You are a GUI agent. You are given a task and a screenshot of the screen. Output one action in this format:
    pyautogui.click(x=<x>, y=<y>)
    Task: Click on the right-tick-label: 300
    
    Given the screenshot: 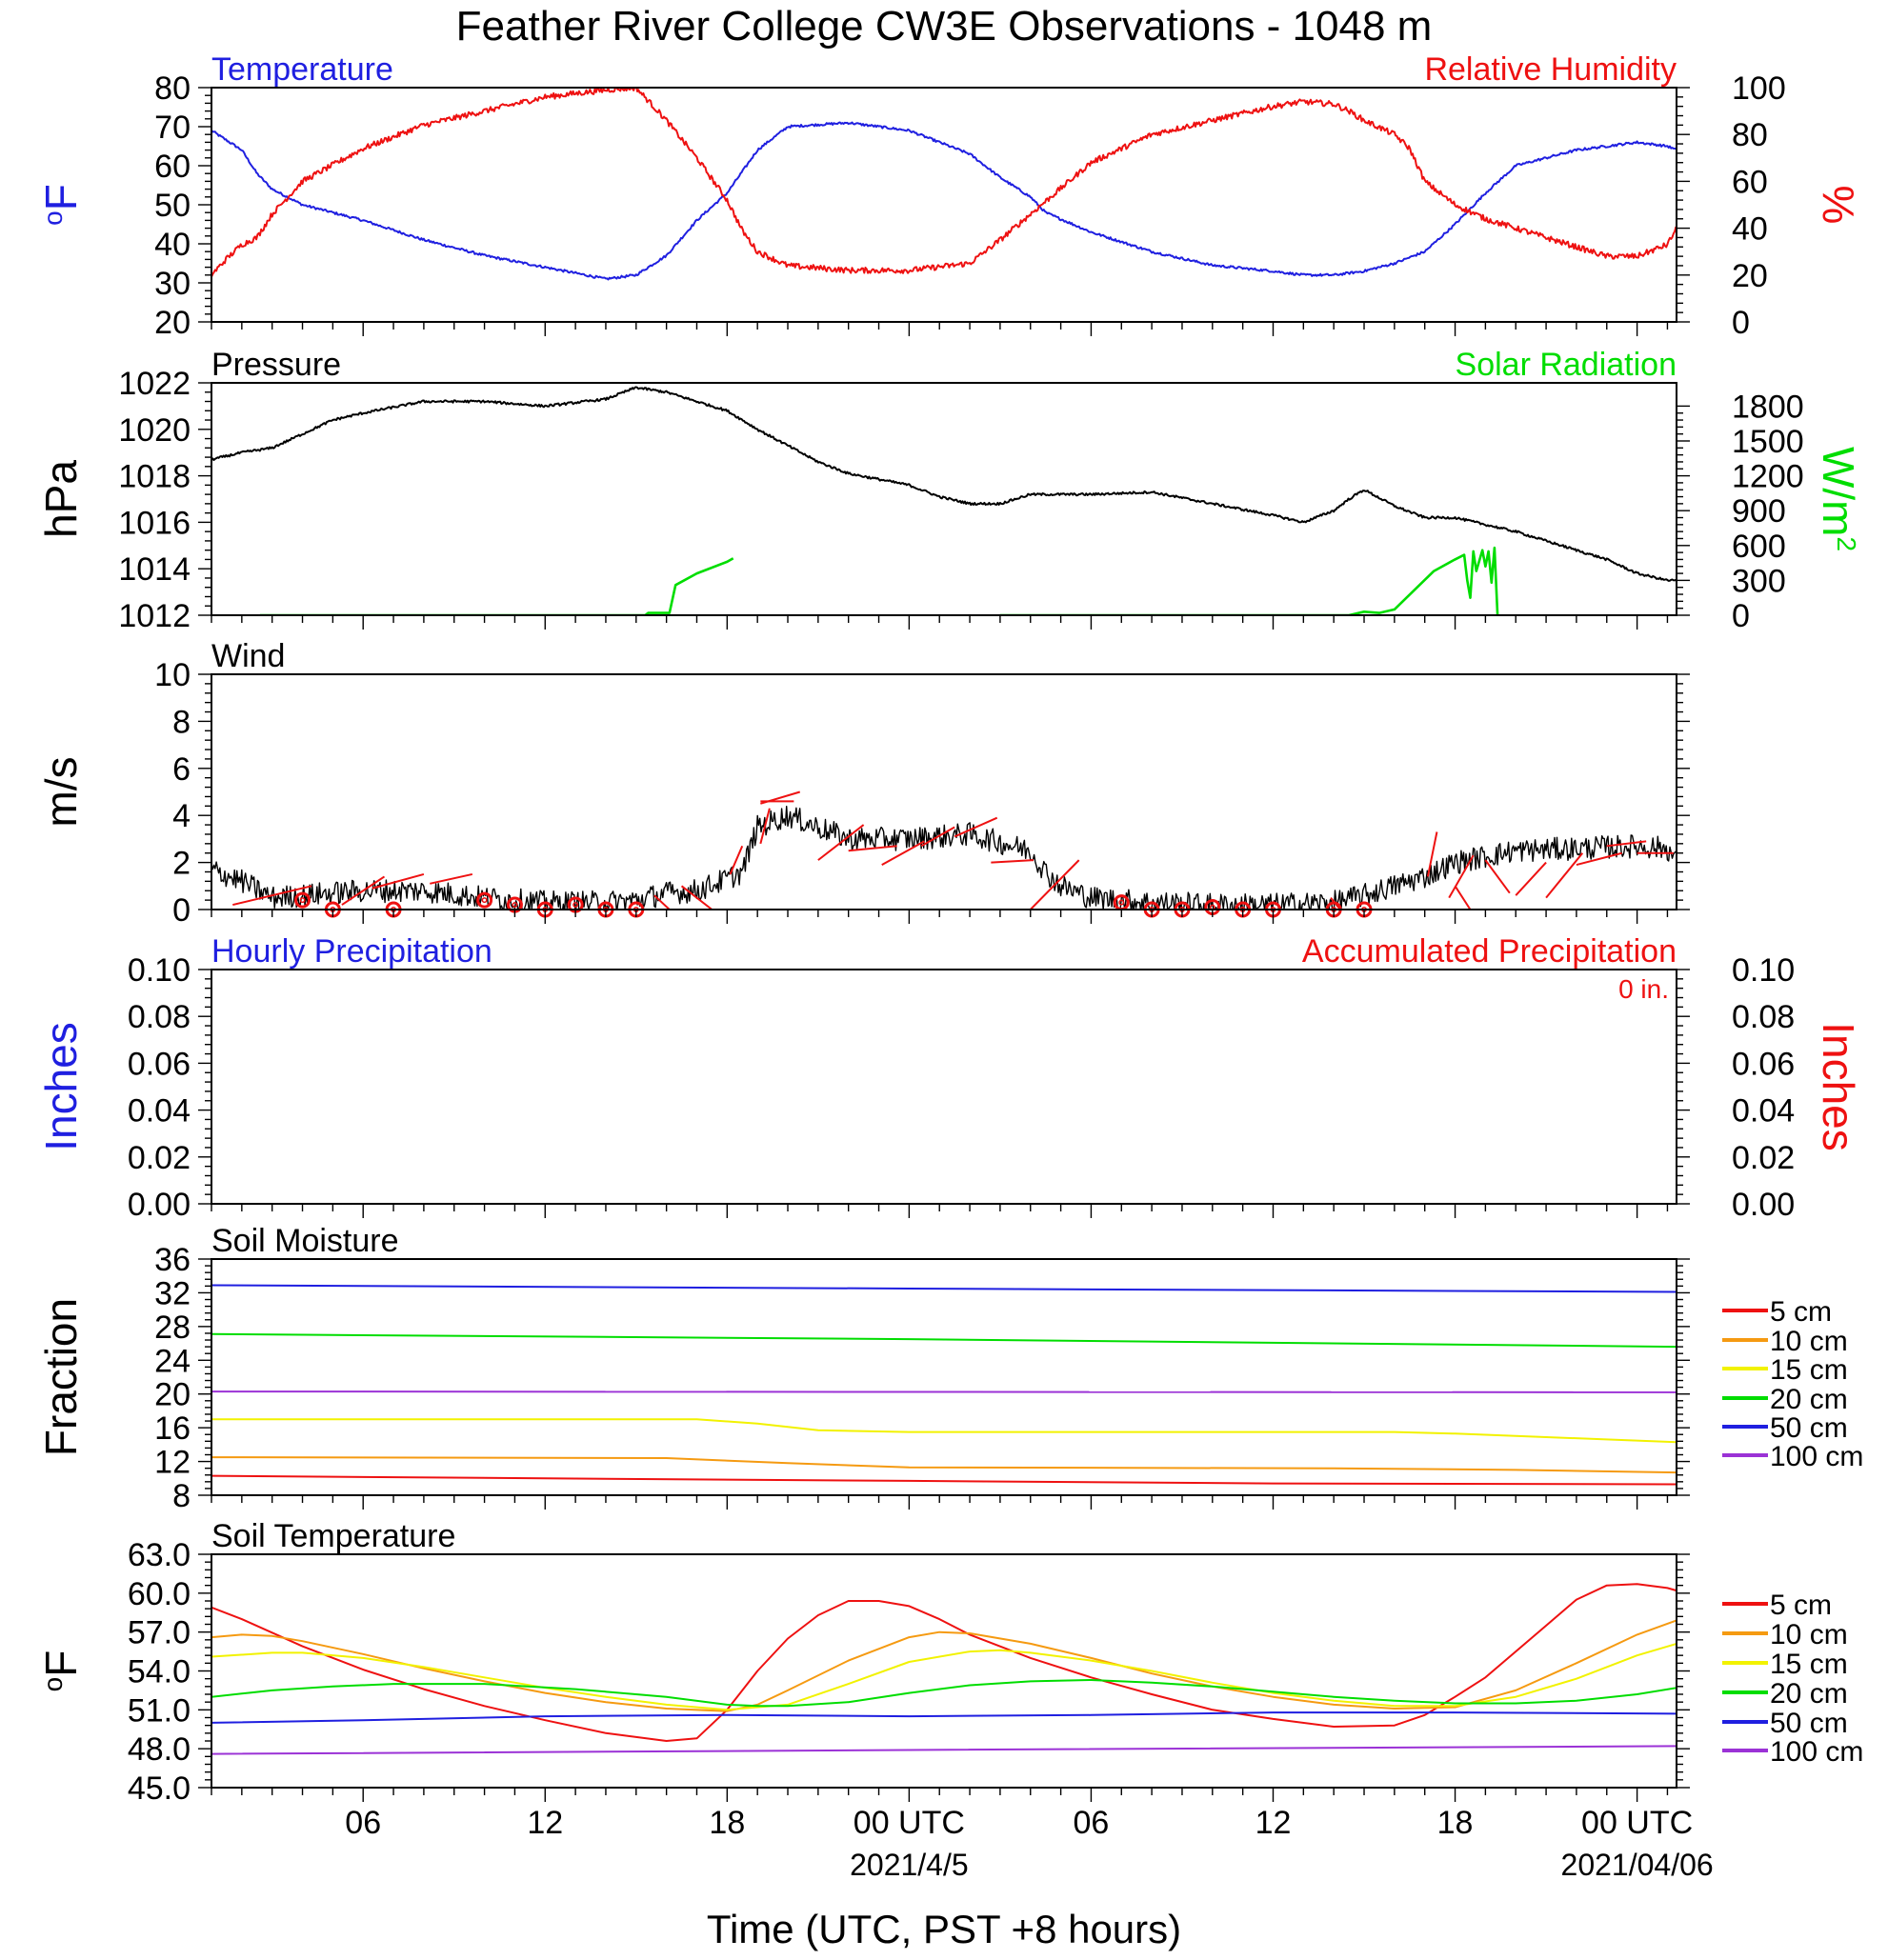 What is the action you would take?
    pyautogui.click(x=1759, y=581)
    